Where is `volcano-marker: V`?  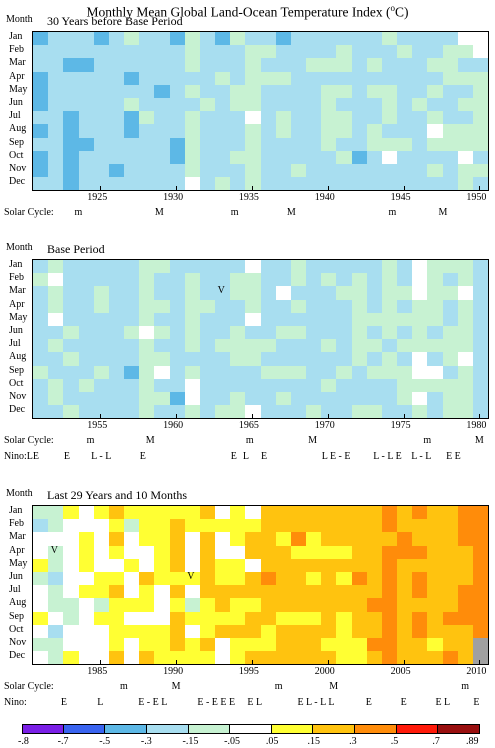
volcano-marker: V is located at coordinates (191, 576).